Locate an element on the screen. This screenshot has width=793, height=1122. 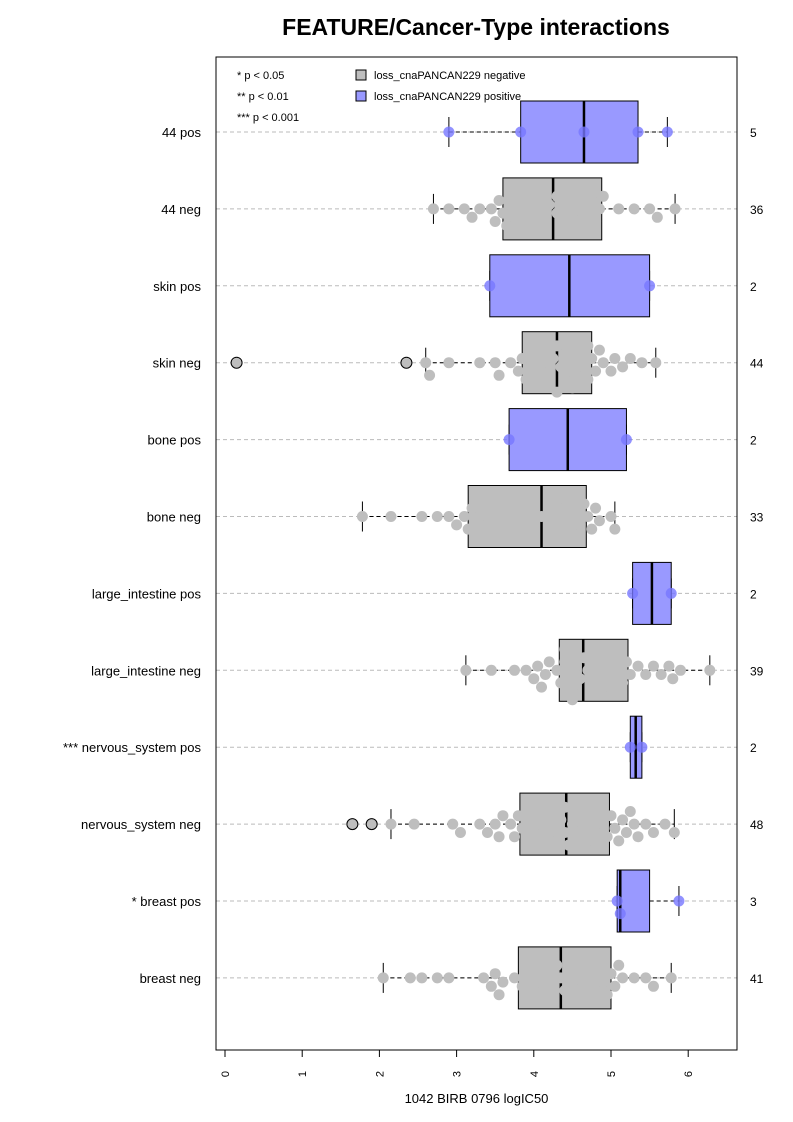
x-tick-label: 1 is located at coordinates (303, 1074).